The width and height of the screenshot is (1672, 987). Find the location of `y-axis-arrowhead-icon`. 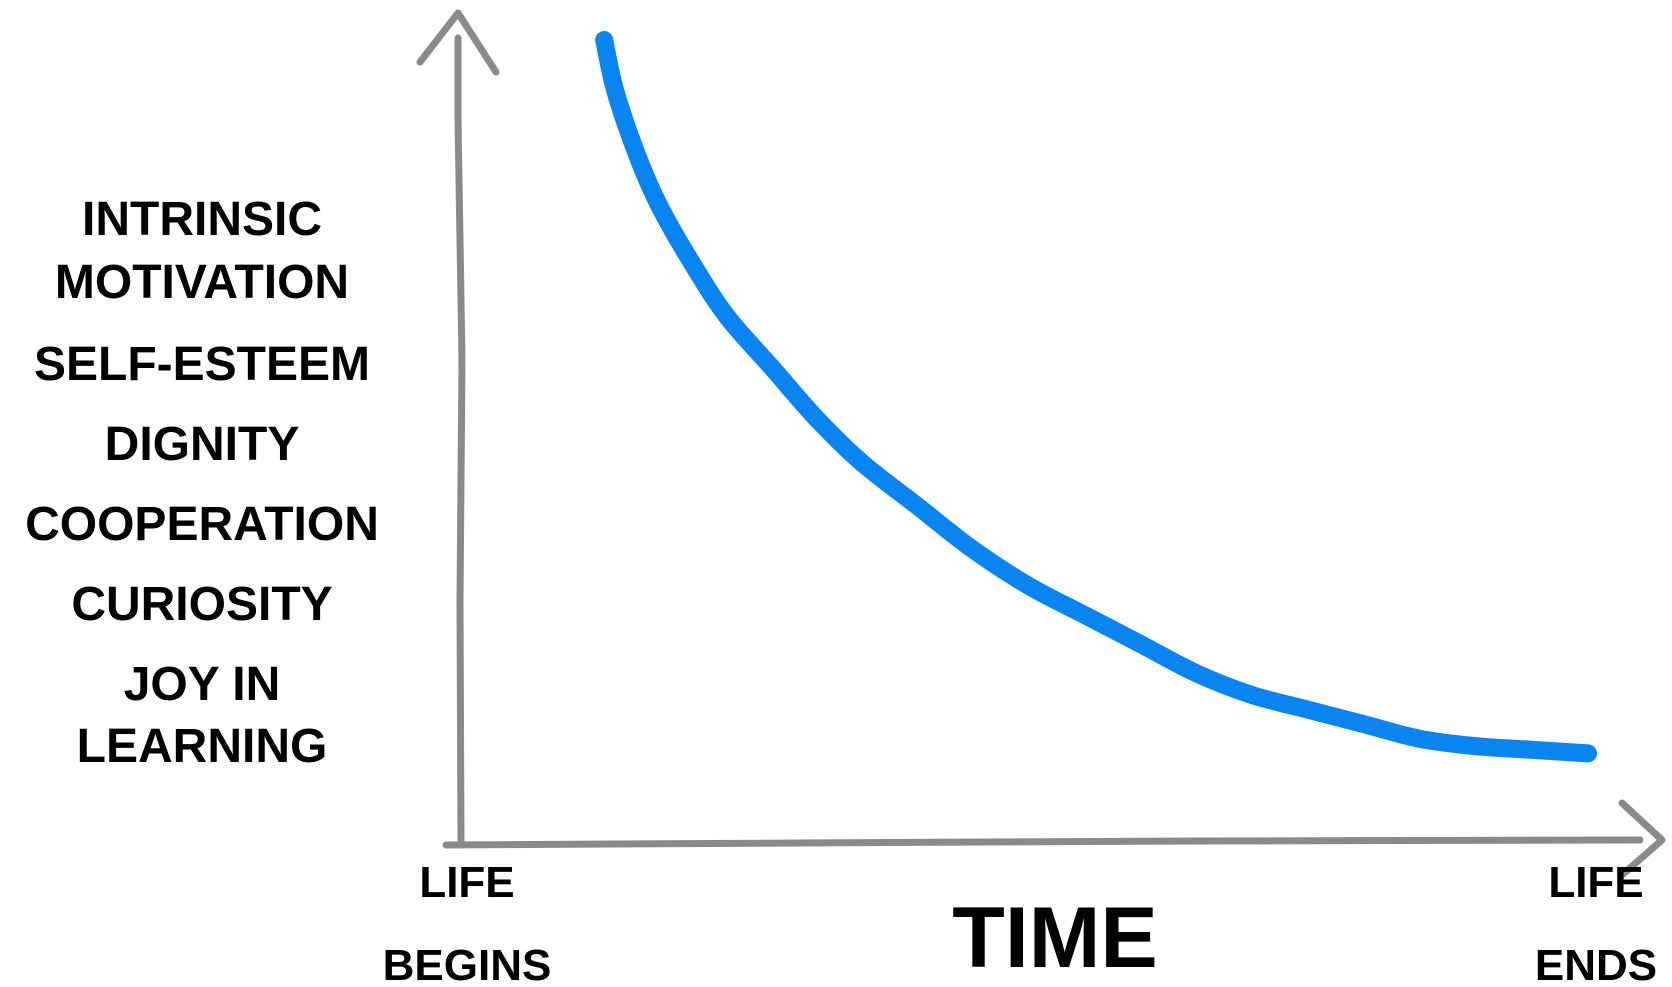

y-axis-arrowhead-icon is located at coordinates (458, 42).